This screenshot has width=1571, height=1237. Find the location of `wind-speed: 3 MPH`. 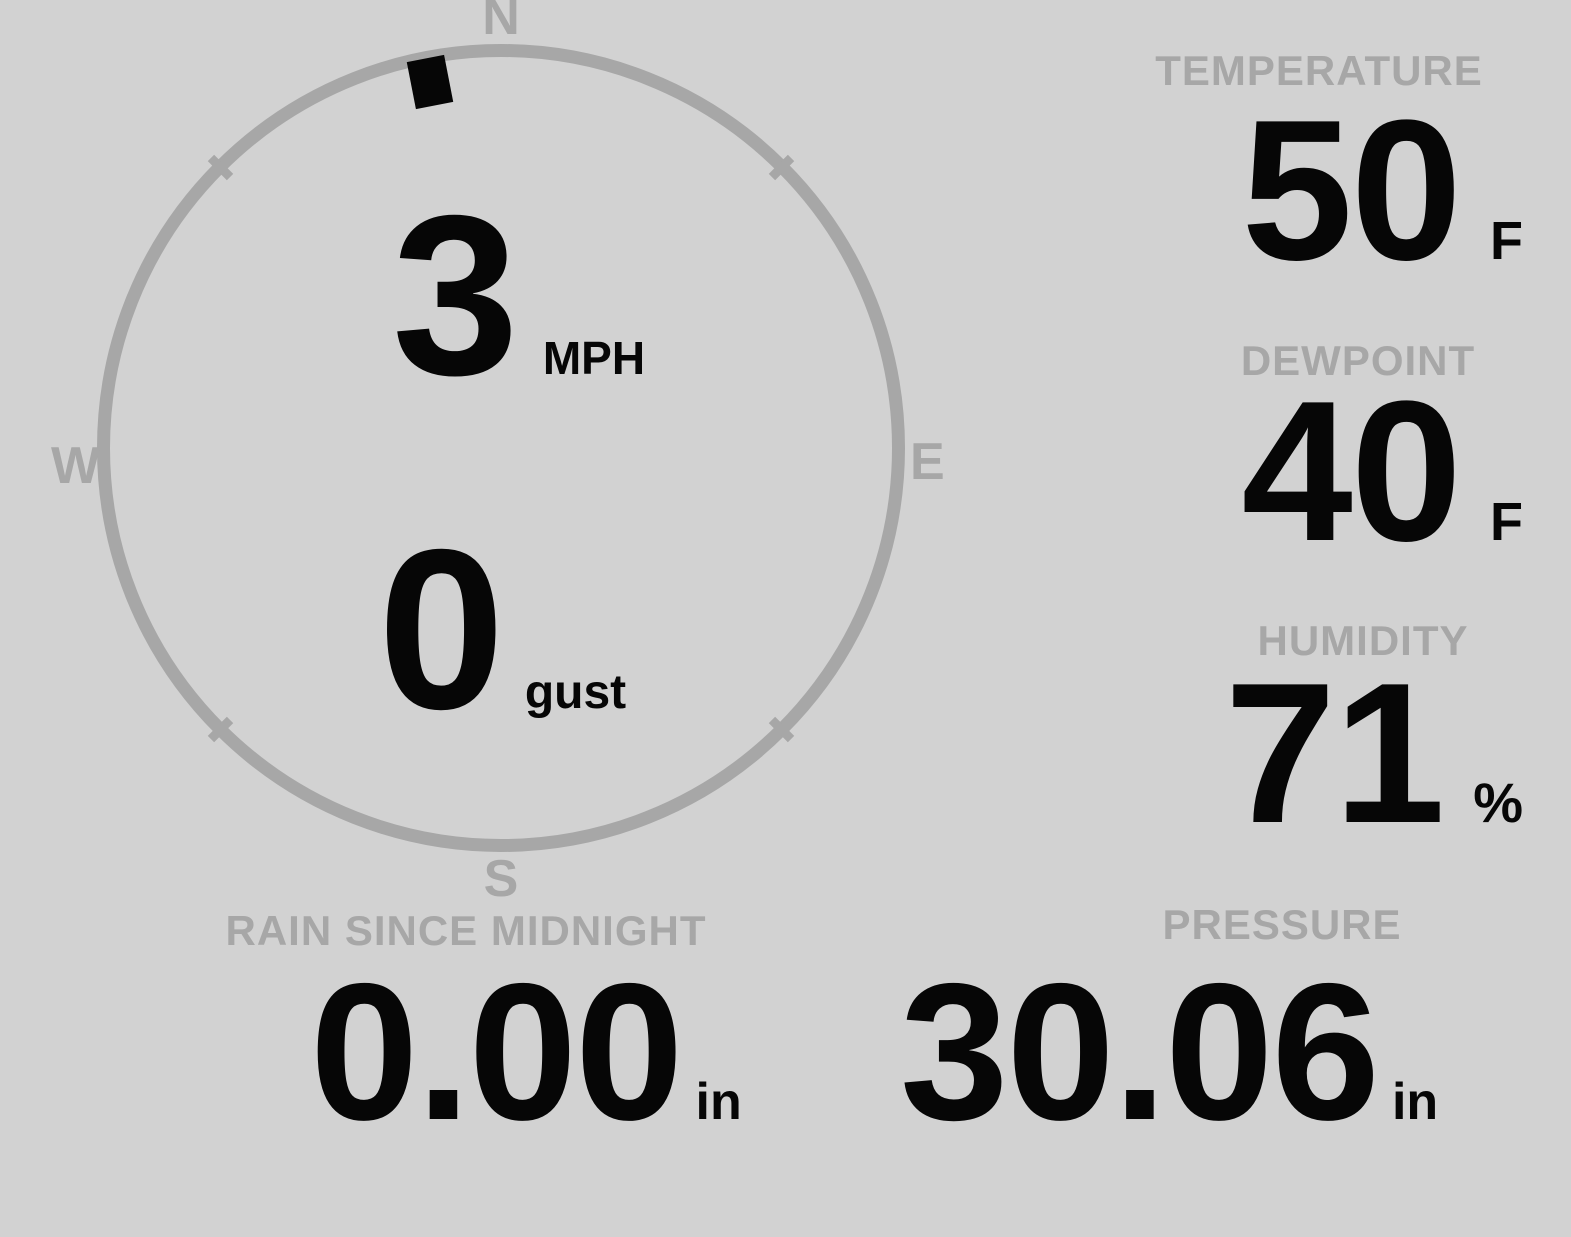

wind-speed: 3 MPH is located at coordinates (518, 296).